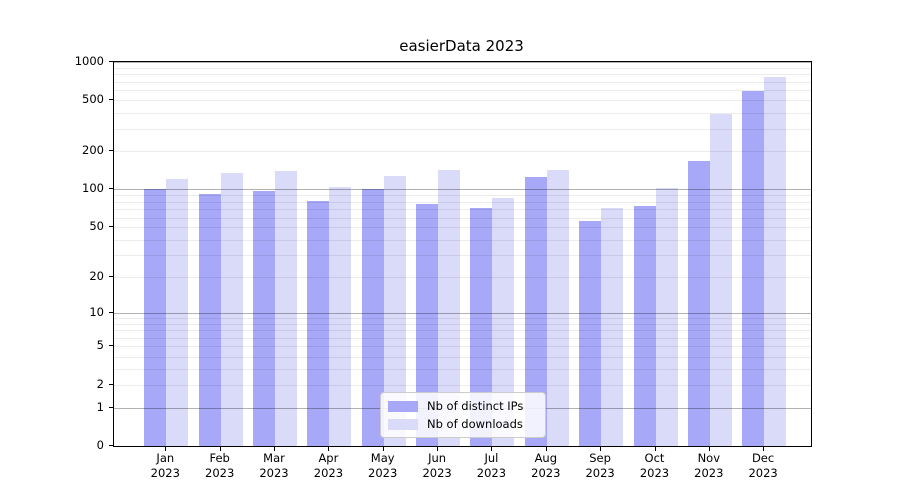 This screenshot has height=500, width=900. What do you see at coordinates (492, 448) in the screenshot?
I see `x-tick-mark-jul` at bounding box center [492, 448].